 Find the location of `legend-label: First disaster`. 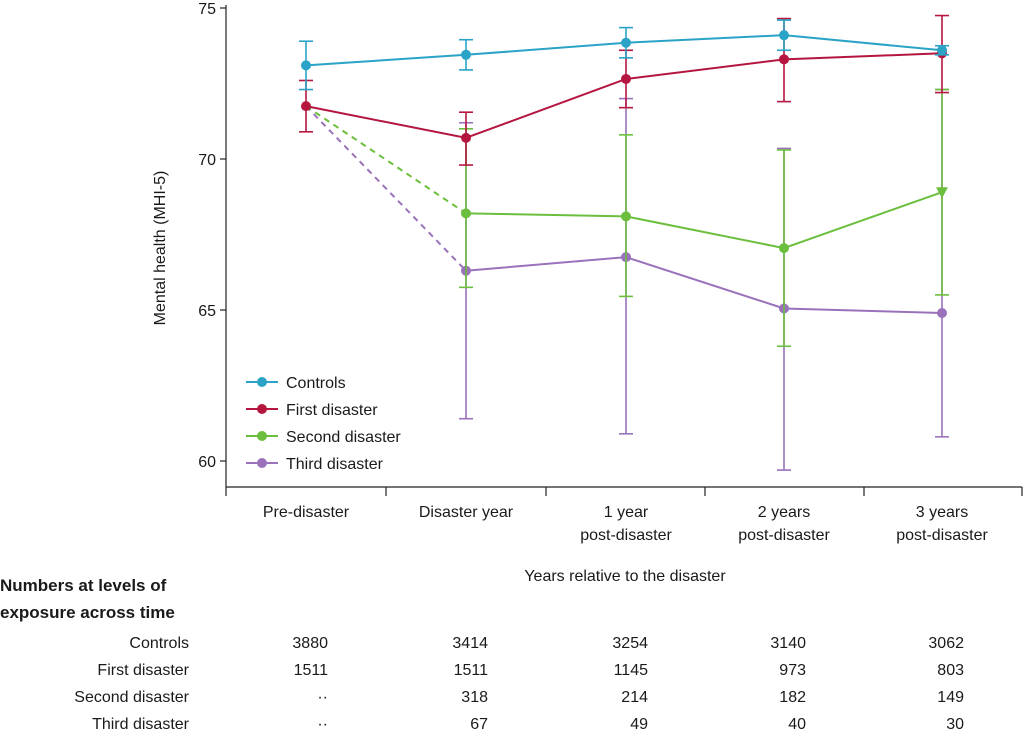

legend-label: First disaster is located at coordinates (332, 410).